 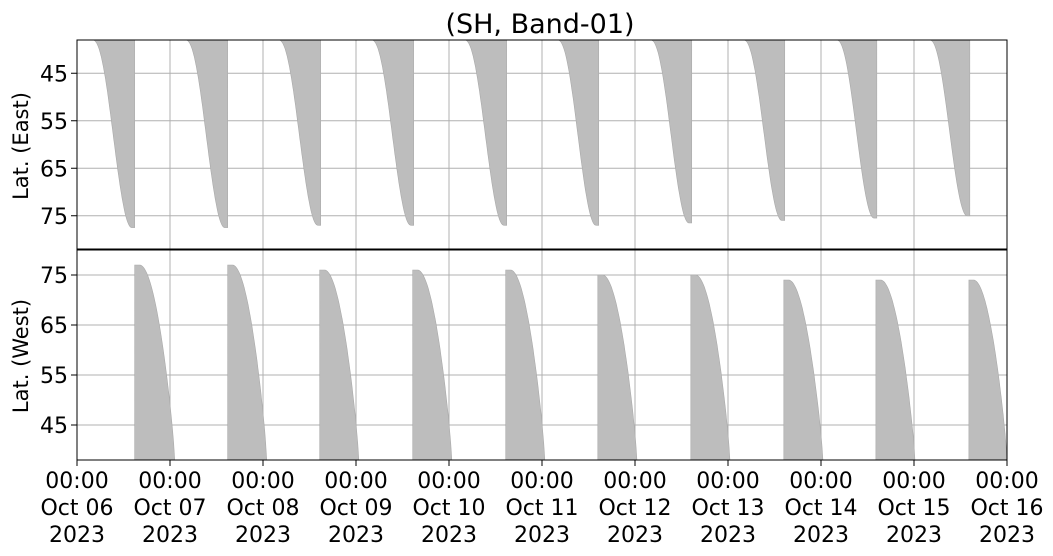 What do you see at coordinates (820, 508) in the screenshot?
I see `x-tick-label: 00:00 Oct 14 2023` at bounding box center [820, 508].